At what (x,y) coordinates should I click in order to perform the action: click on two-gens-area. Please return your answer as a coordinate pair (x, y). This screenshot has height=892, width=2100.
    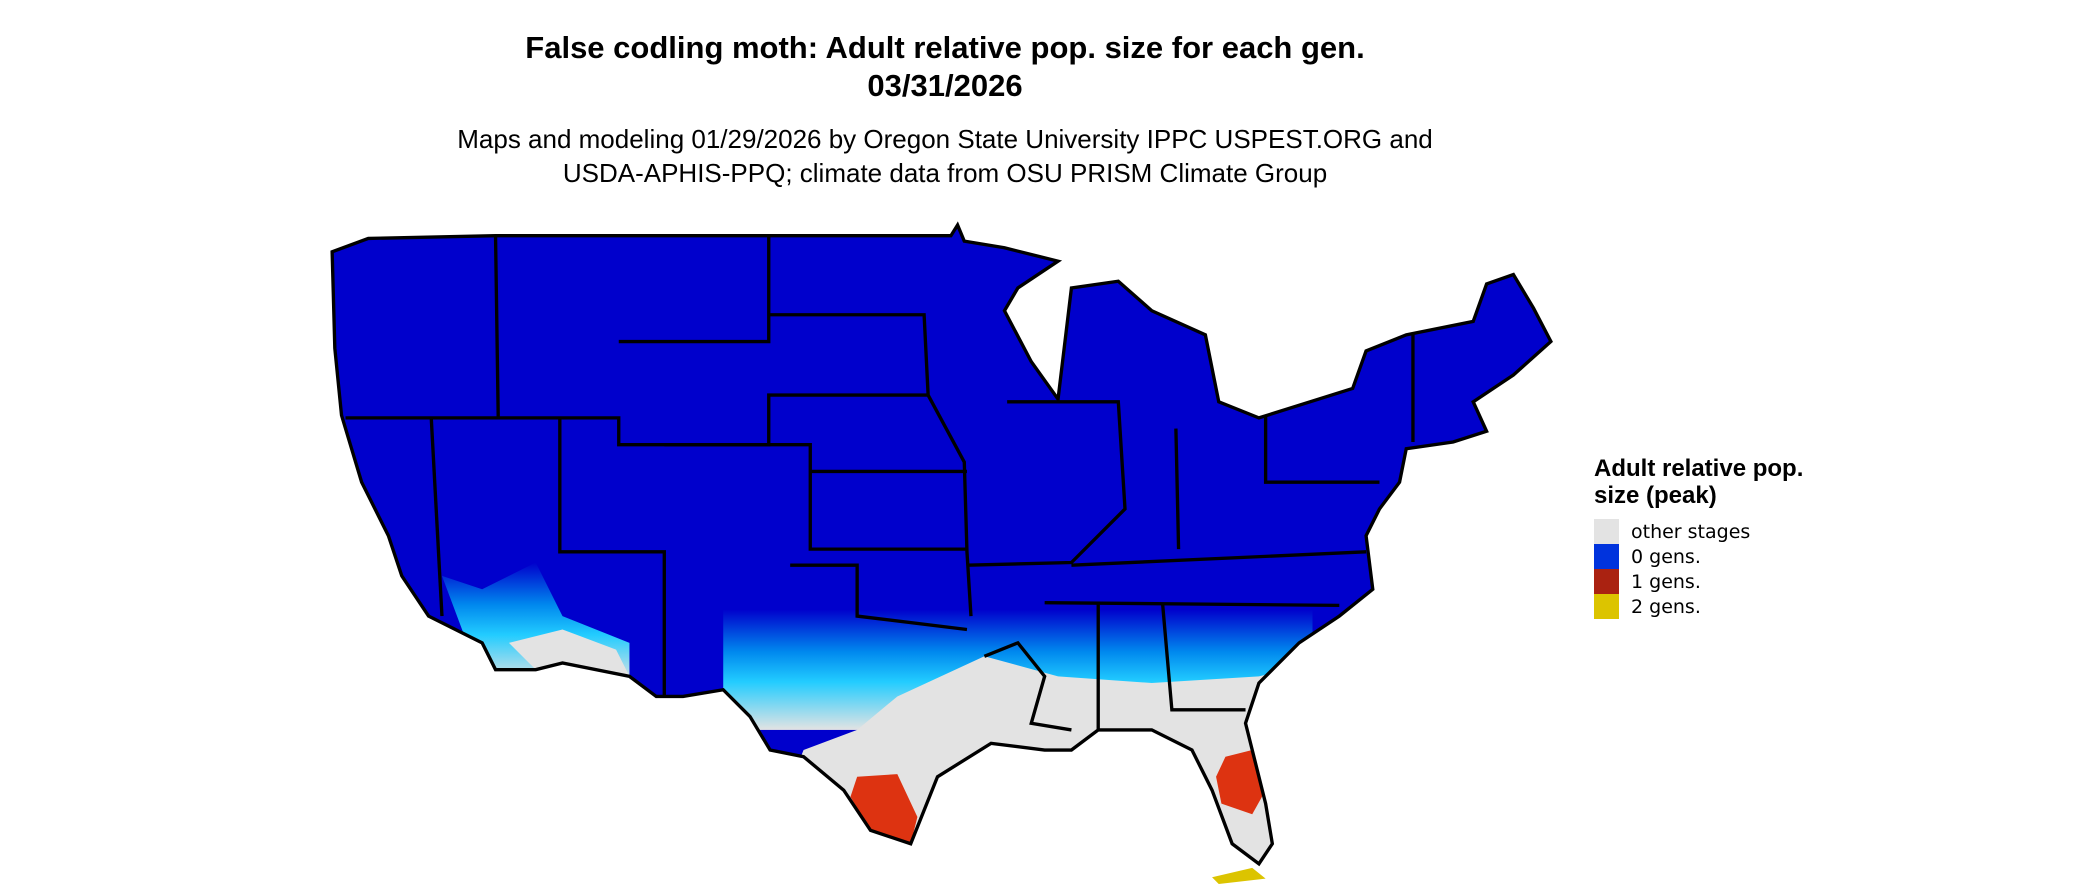
    Looking at the image, I should click on (1239, 875).